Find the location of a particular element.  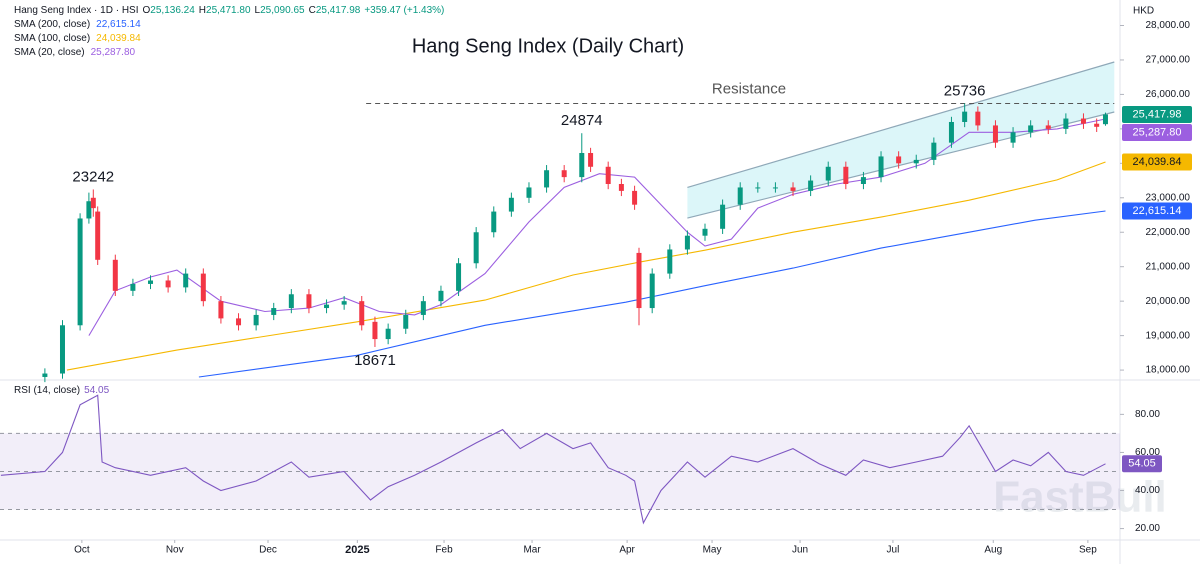

legend-name: SMA (100, close) is located at coordinates (52, 38).